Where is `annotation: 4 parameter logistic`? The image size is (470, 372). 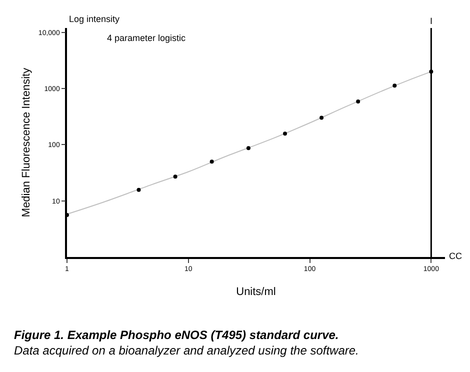 annotation: 4 parameter logistic is located at coordinates (146, 38).